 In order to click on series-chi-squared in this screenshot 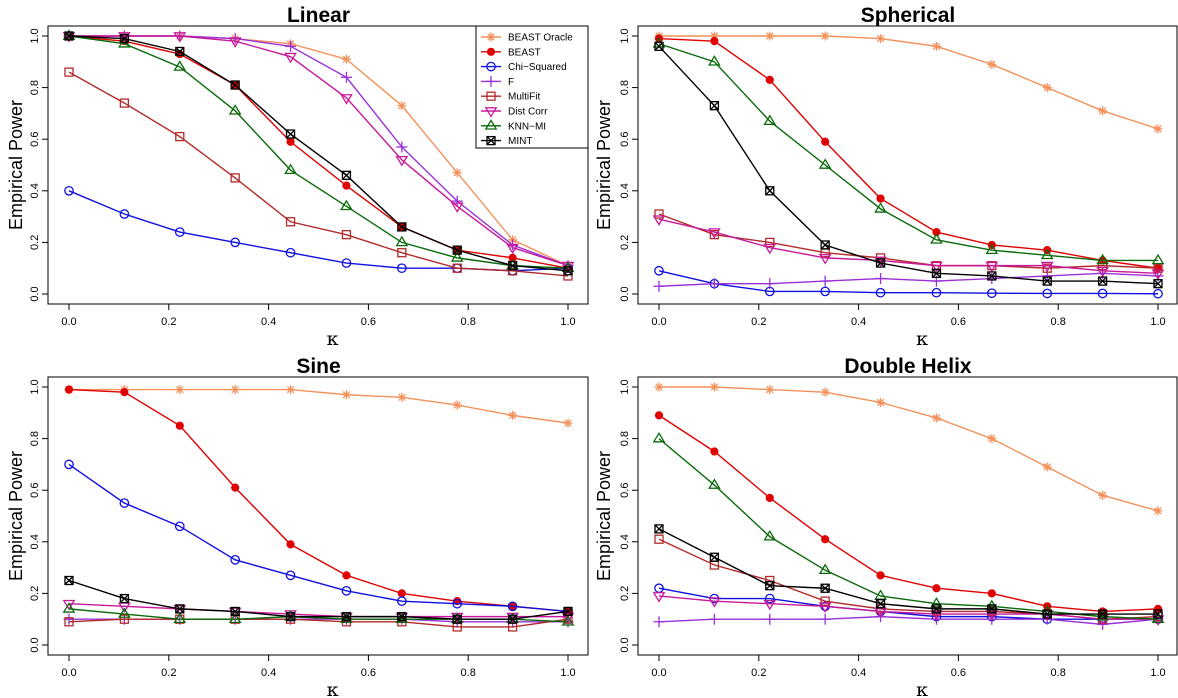, I will do `click(908, 282)`.